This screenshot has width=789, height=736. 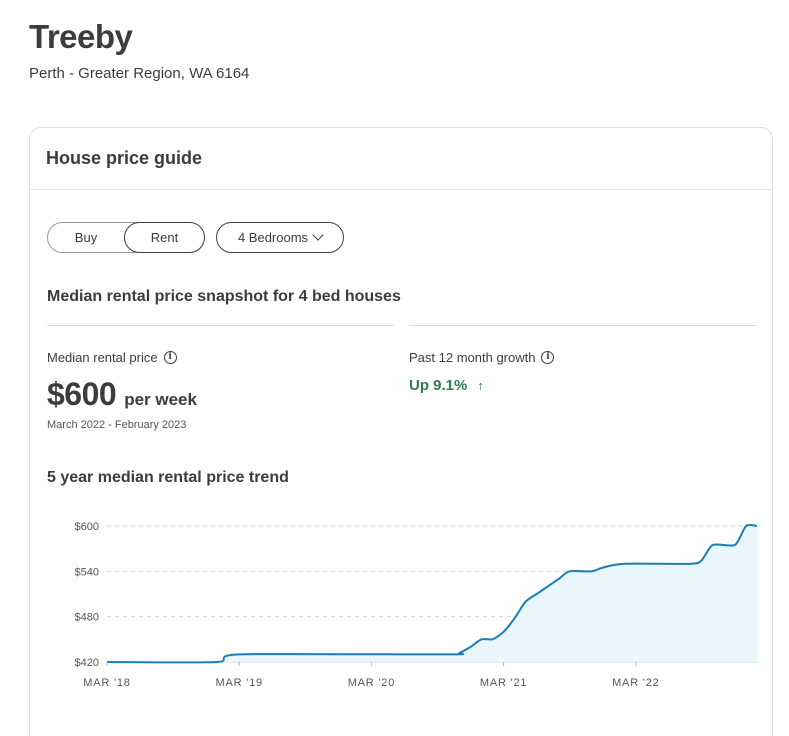 What do you see at coordinates (122, 394) in the screenshot?
I see `median-price: $600 per week` at bounding box center [122, 394].